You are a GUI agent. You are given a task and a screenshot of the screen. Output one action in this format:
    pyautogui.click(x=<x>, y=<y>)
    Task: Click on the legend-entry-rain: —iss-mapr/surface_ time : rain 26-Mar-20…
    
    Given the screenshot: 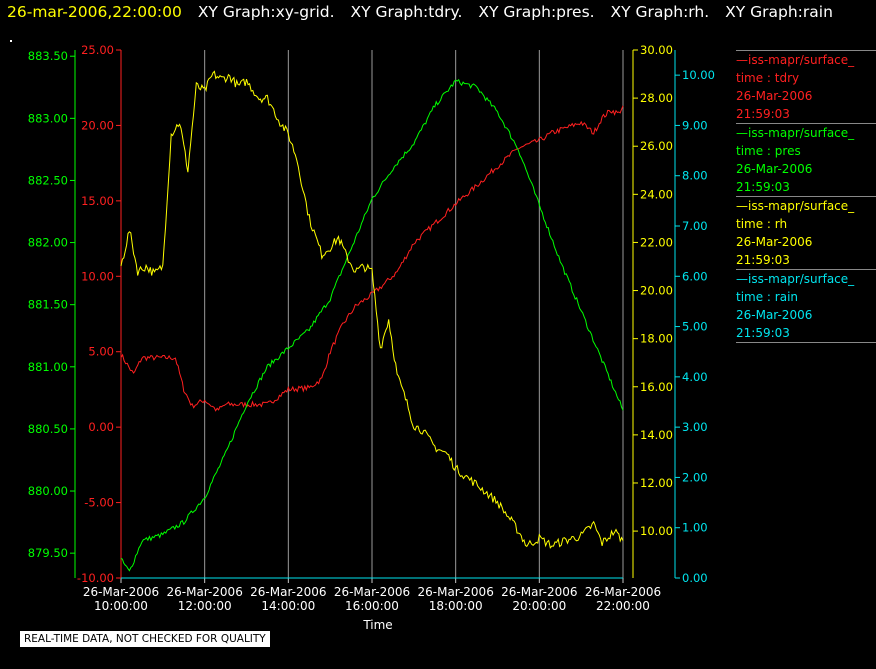 What is the action you would take?
    pyautogui.click(x=806, y=306)
    